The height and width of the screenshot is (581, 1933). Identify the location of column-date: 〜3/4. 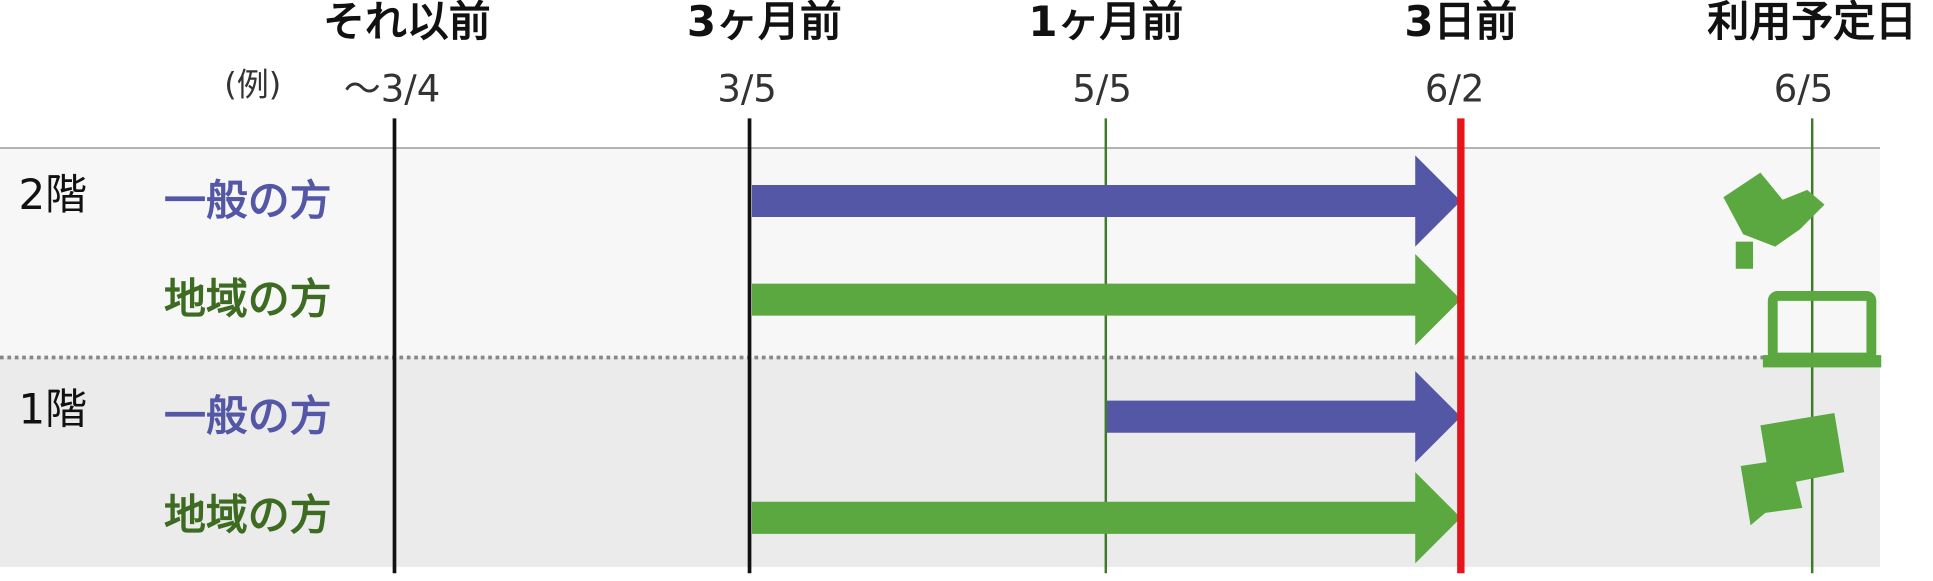
(392, 89).